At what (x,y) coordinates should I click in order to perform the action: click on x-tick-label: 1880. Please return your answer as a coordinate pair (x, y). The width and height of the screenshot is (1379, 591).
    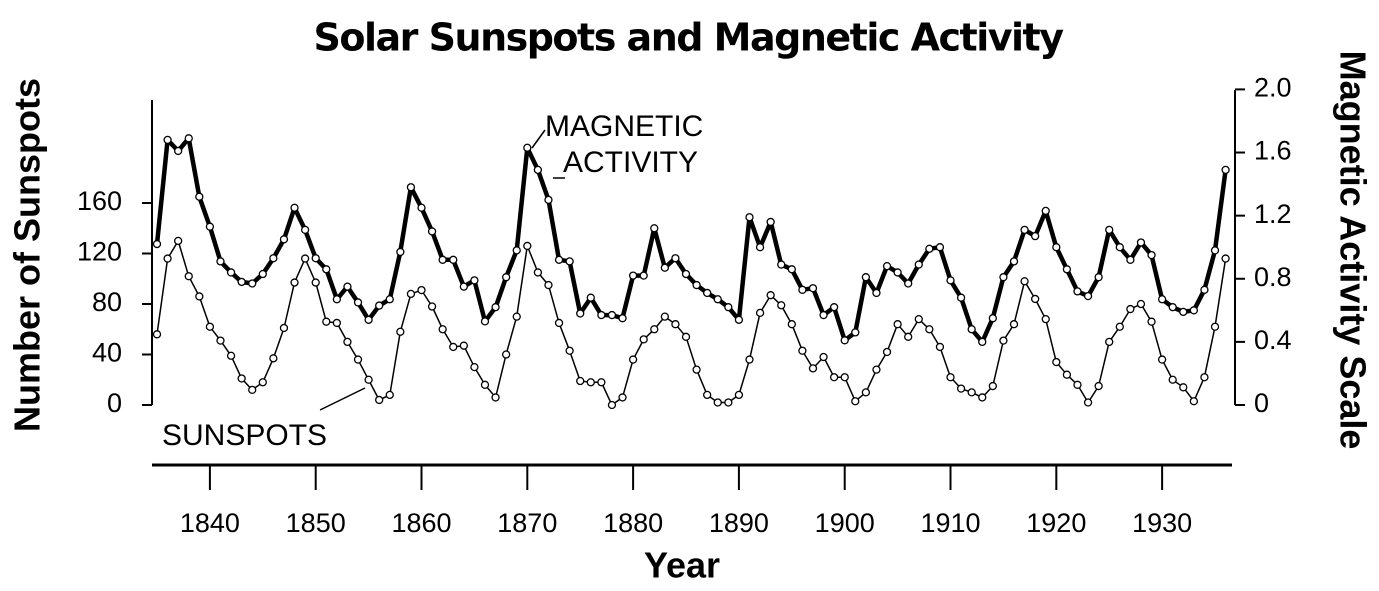
    Looking at the image, I should click on (633, 523).